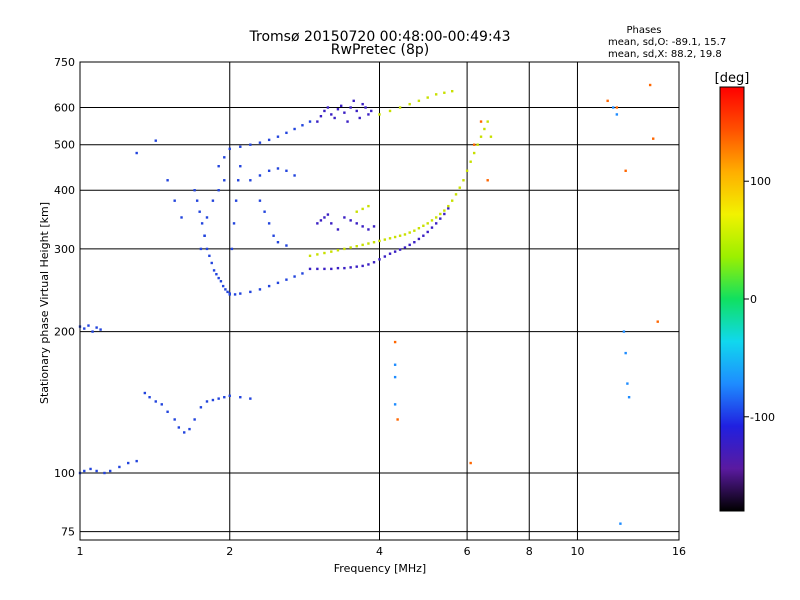 The width and height of the screenshot is (800, 600). Describe the element at coordinates (64, 62) in the screenshot. I see `y-tick-label: 750` at that location.